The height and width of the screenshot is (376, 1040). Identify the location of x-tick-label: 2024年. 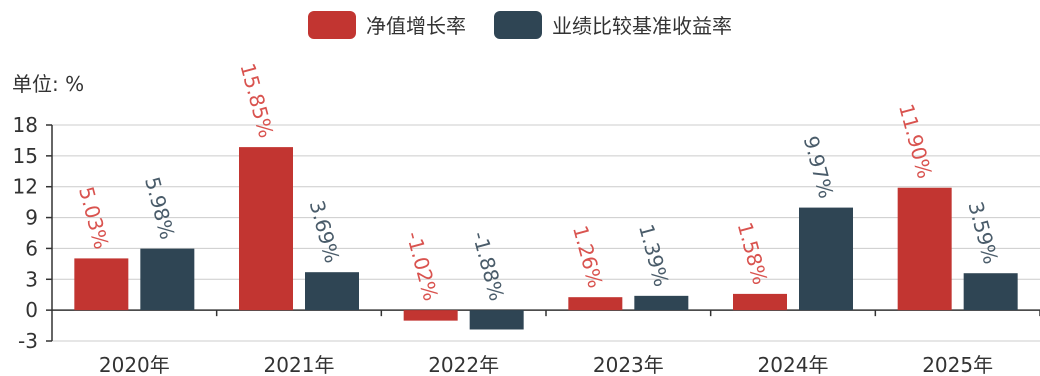
(793, 364).